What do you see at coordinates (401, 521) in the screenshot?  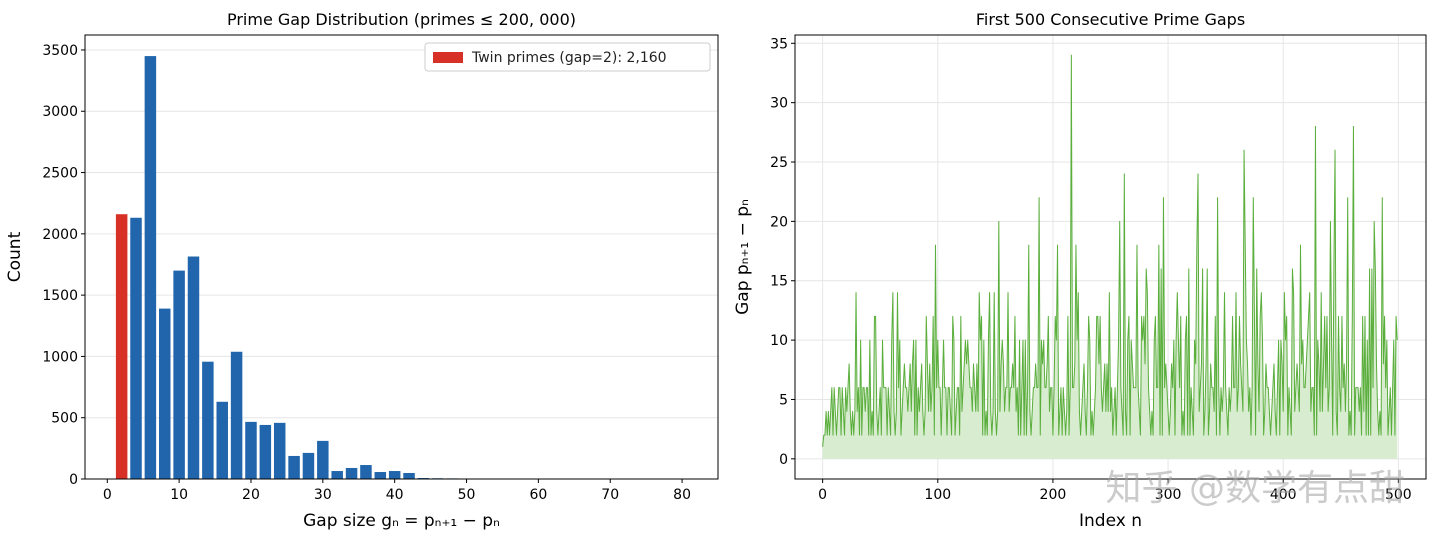 I see `x-axis-label: Gap size gₙ = pₙ₊₁ − pₙ` at bounding box center [401, 521].